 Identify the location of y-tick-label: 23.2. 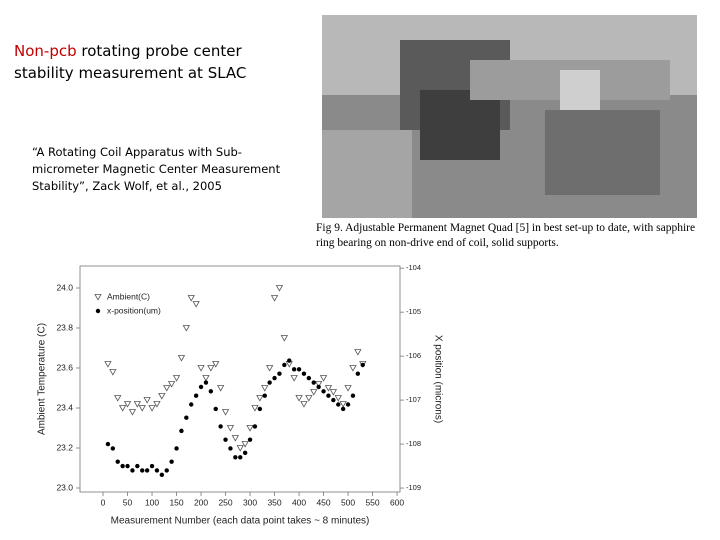
(64, 447).